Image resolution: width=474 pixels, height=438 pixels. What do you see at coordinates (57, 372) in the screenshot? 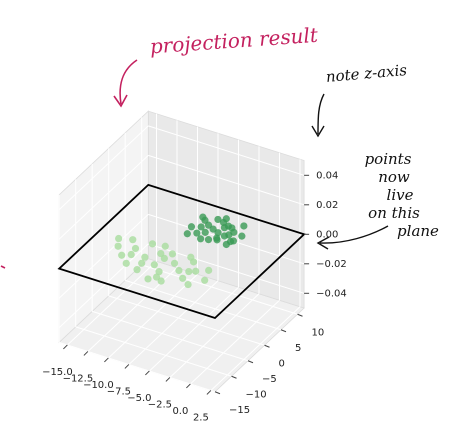
I see `x-tick-label: −15.0` at bounding box center [57, 372].